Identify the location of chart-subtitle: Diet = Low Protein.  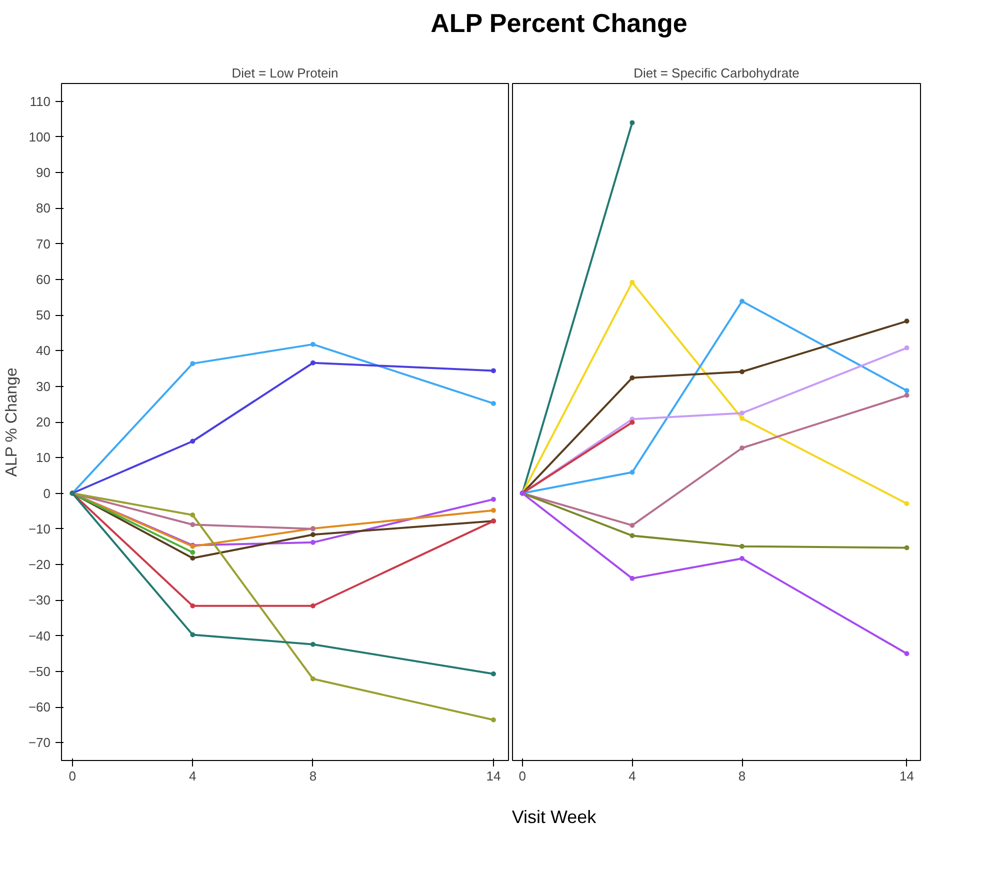
(285, 73).